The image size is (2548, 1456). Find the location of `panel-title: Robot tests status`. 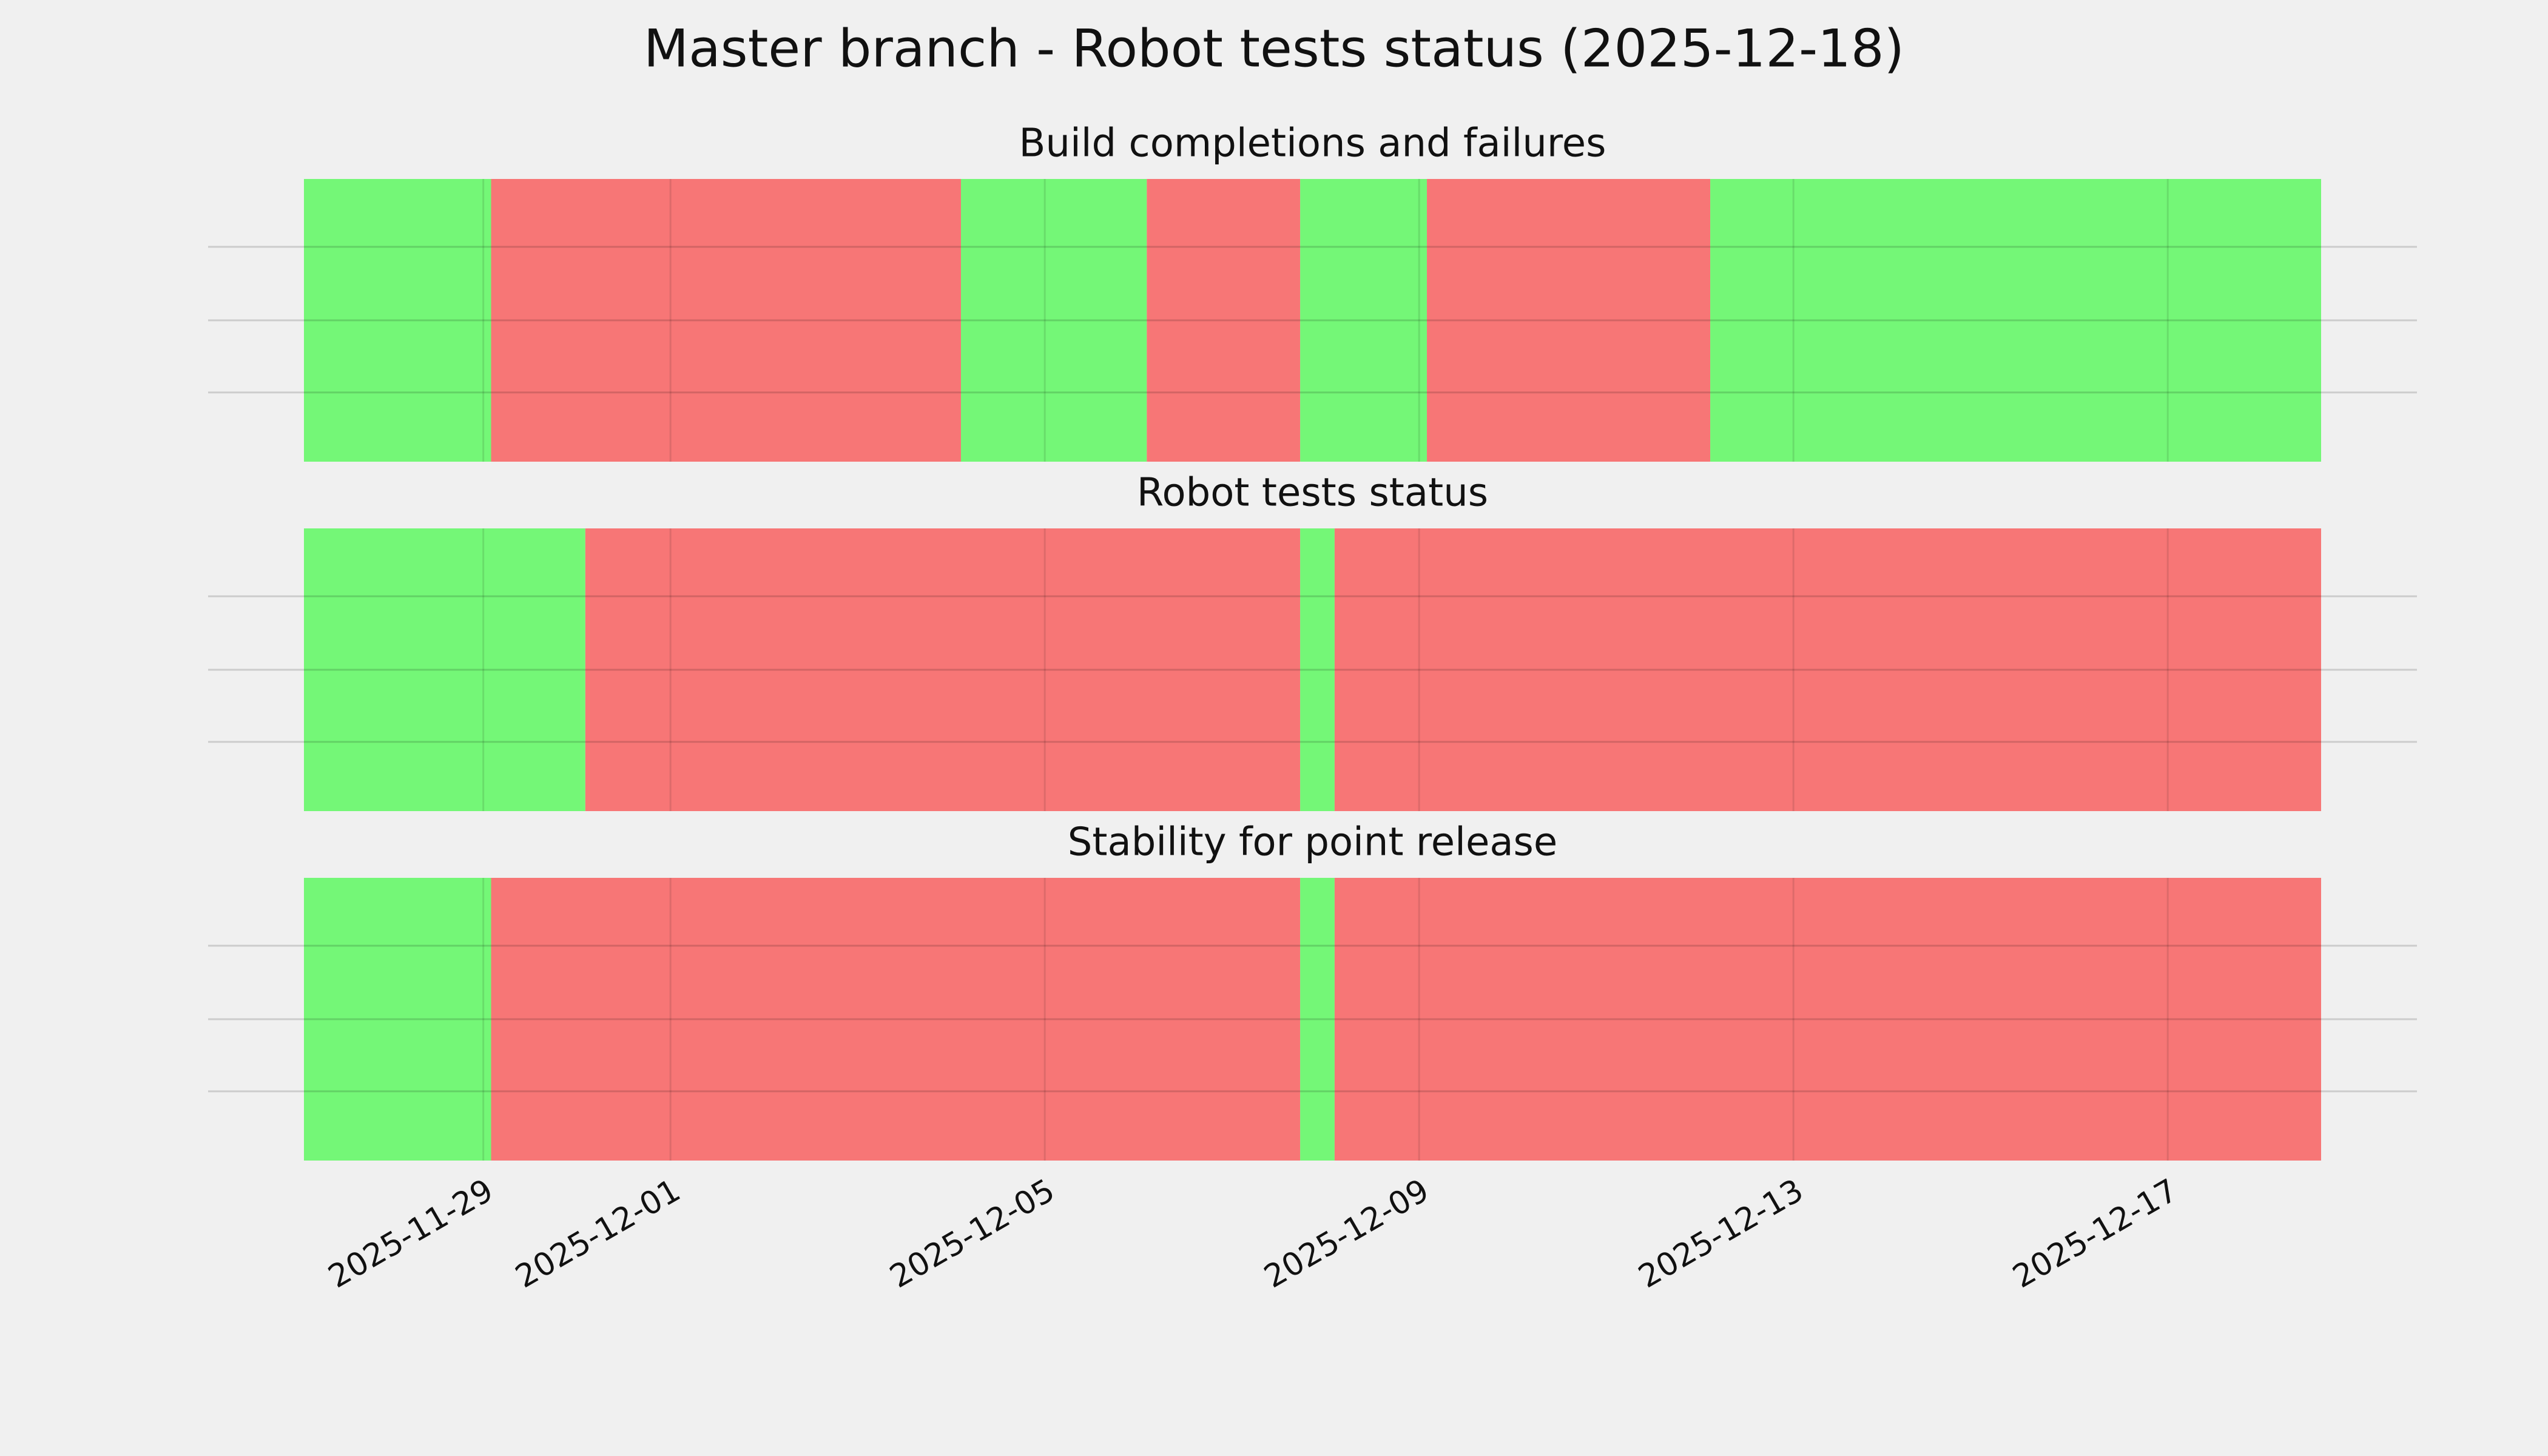

panel-title: Robot tests status is located at coordinates (1312, 493).